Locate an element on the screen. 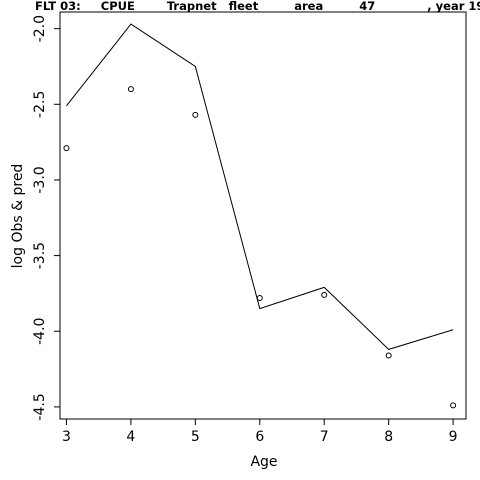  x-tick-label: 6 is located at coordinates (259, 437).